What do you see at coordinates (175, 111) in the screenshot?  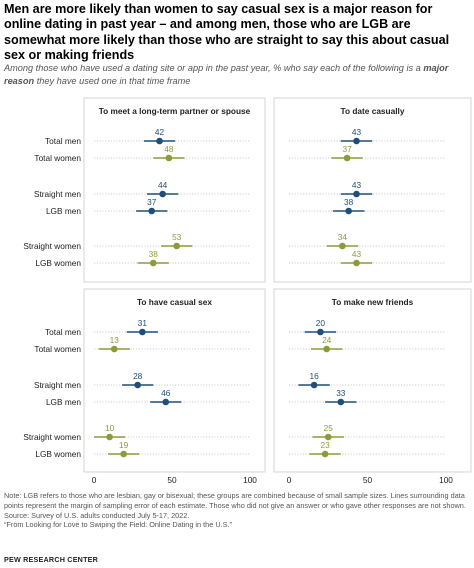 I see `panel-title: To meet a long-term partner or spouse` at bounding box center [175, 111].